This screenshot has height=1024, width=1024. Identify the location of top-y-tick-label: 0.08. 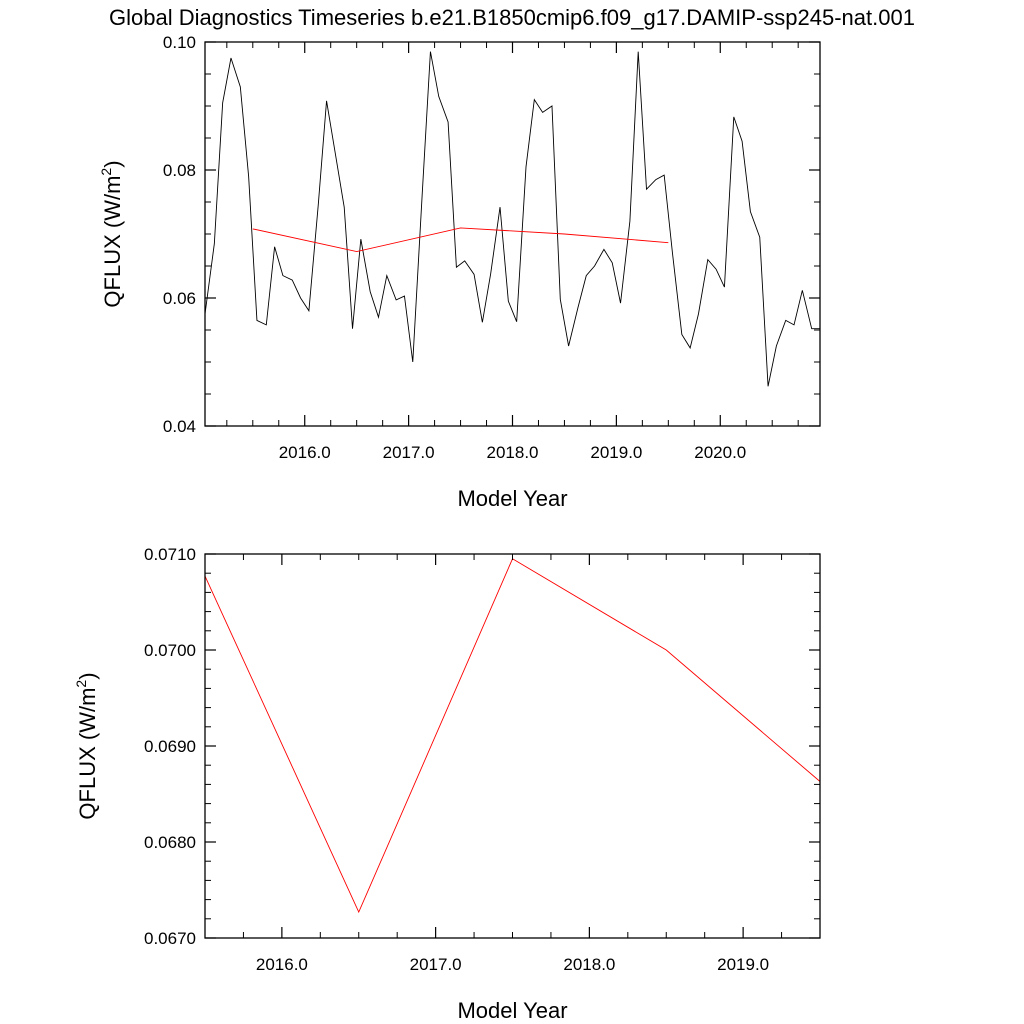
(179, 170).